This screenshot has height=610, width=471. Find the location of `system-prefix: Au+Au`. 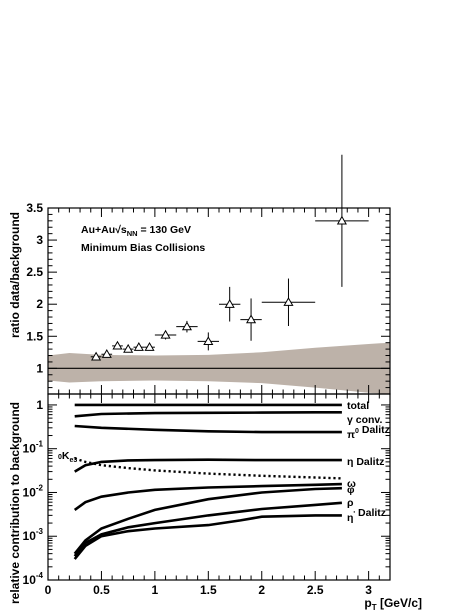

system-prefix: Au+Au is located at coordinates (98, 230).